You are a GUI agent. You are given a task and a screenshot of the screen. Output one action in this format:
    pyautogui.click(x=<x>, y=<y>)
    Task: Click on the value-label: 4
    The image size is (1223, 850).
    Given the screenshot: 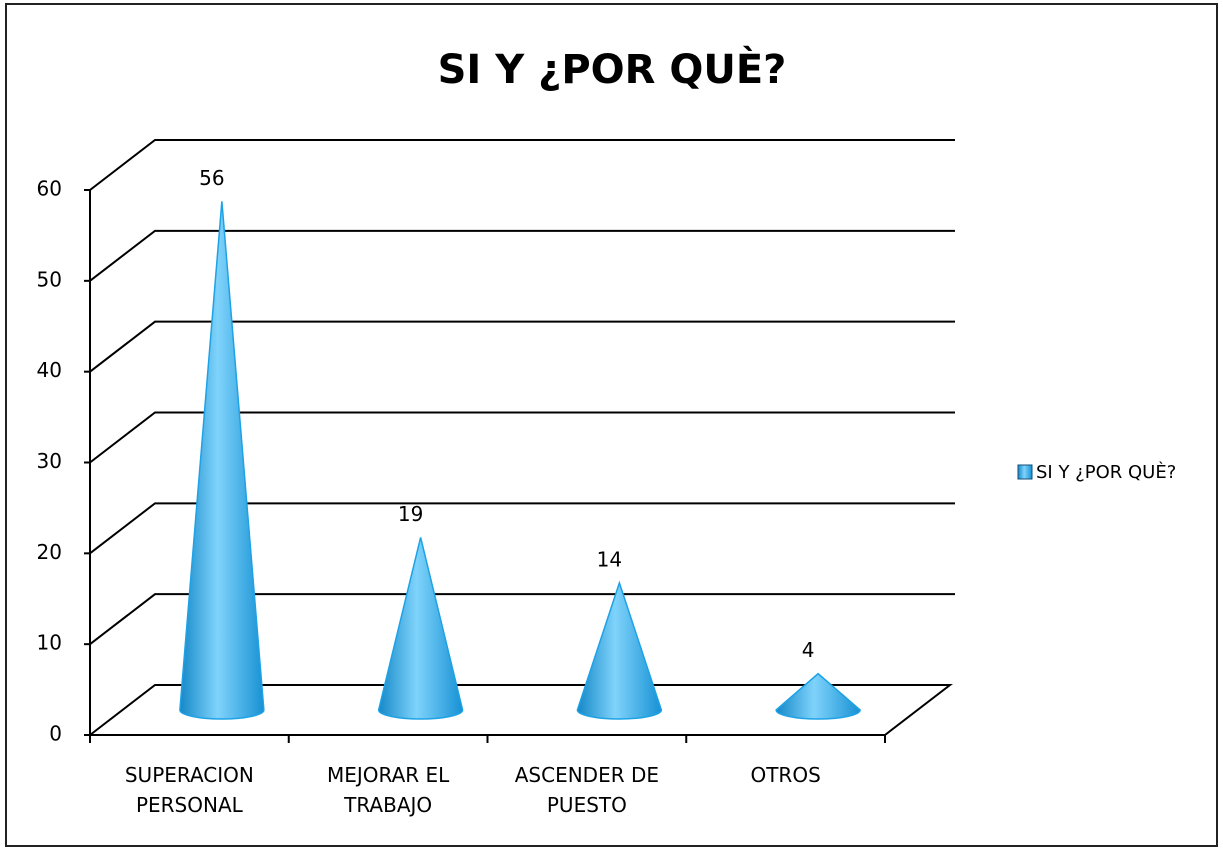 What is the action you would take?
    pyautogui.click(x=808, y=650)
    